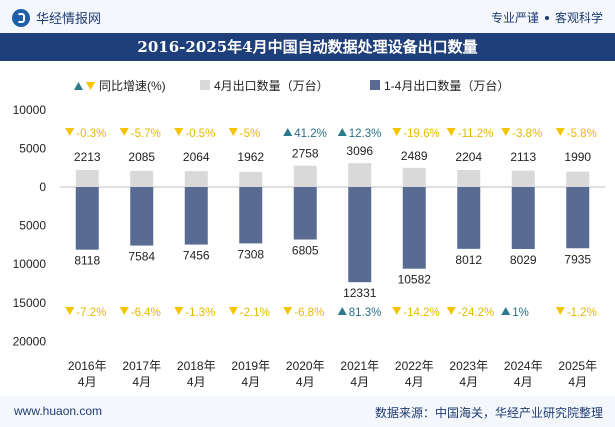  I want to click on tagline: 专业严谨 客观科学, so click(547, 17).